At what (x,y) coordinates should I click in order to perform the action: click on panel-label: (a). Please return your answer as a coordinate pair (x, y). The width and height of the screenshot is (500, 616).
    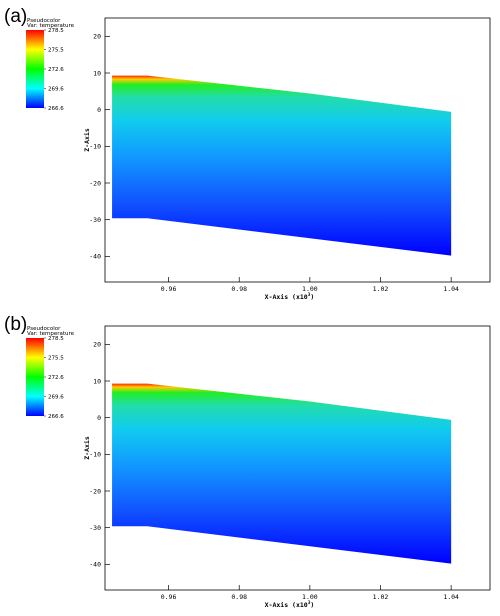
    Looking at the image, I should click on (16, 16).